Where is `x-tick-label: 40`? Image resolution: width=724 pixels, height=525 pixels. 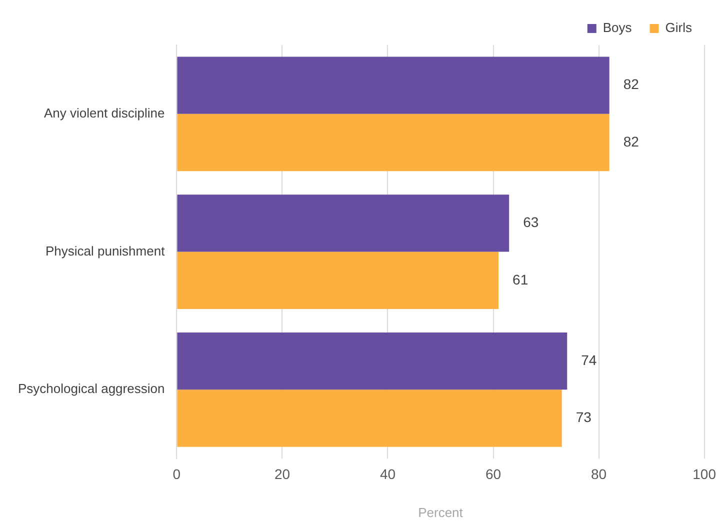 x-tick-label: 40 is located at coordinates (388, 474).